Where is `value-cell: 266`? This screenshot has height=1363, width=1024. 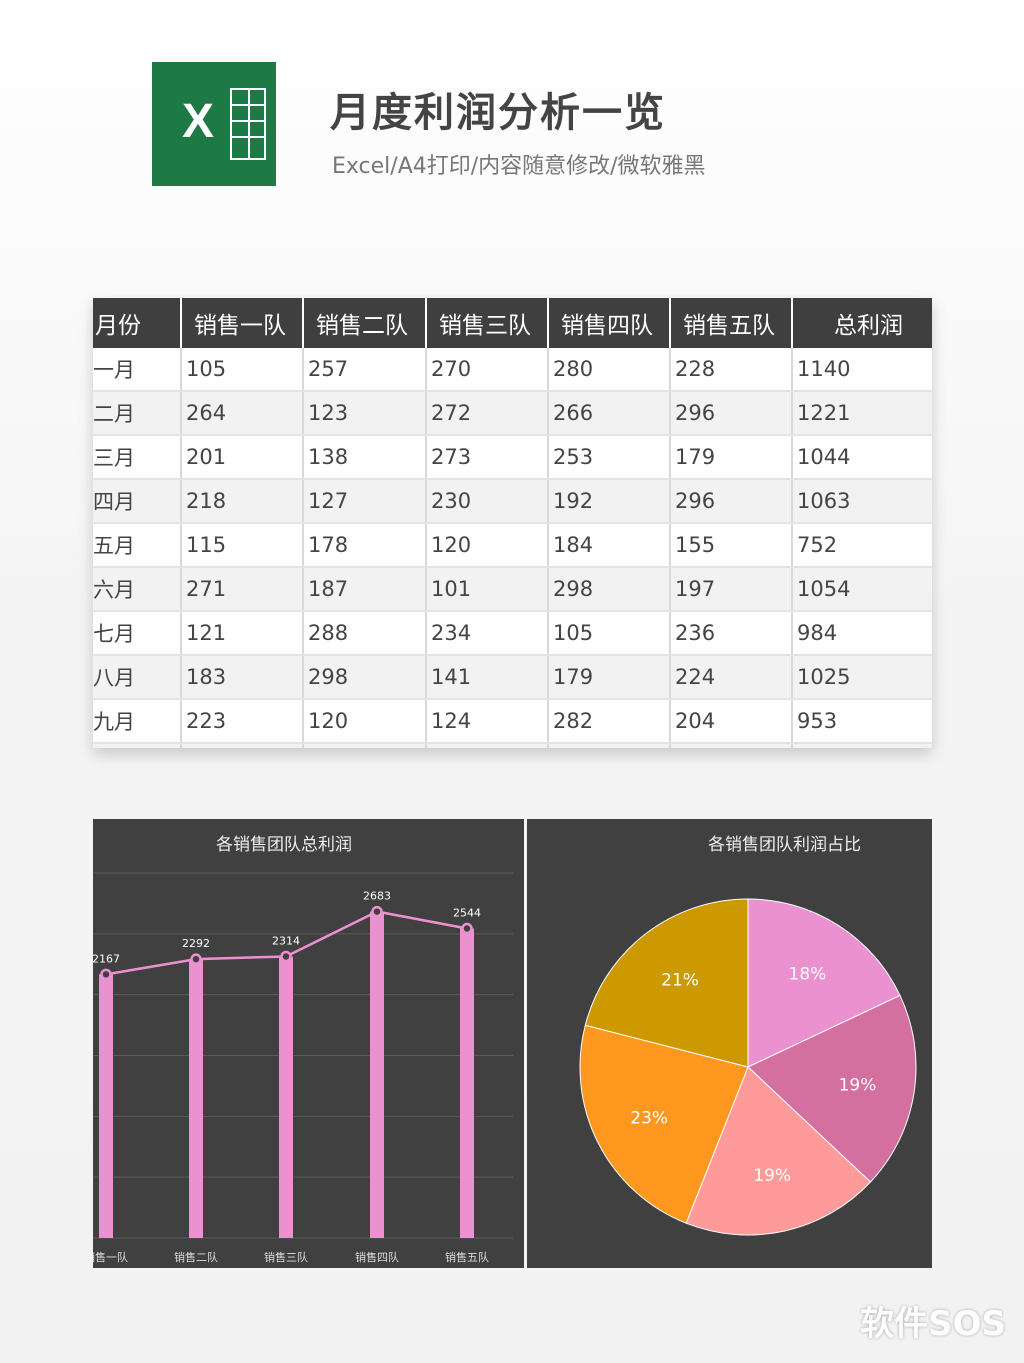
value-cell: 266 is located at coordinates (609, 413).